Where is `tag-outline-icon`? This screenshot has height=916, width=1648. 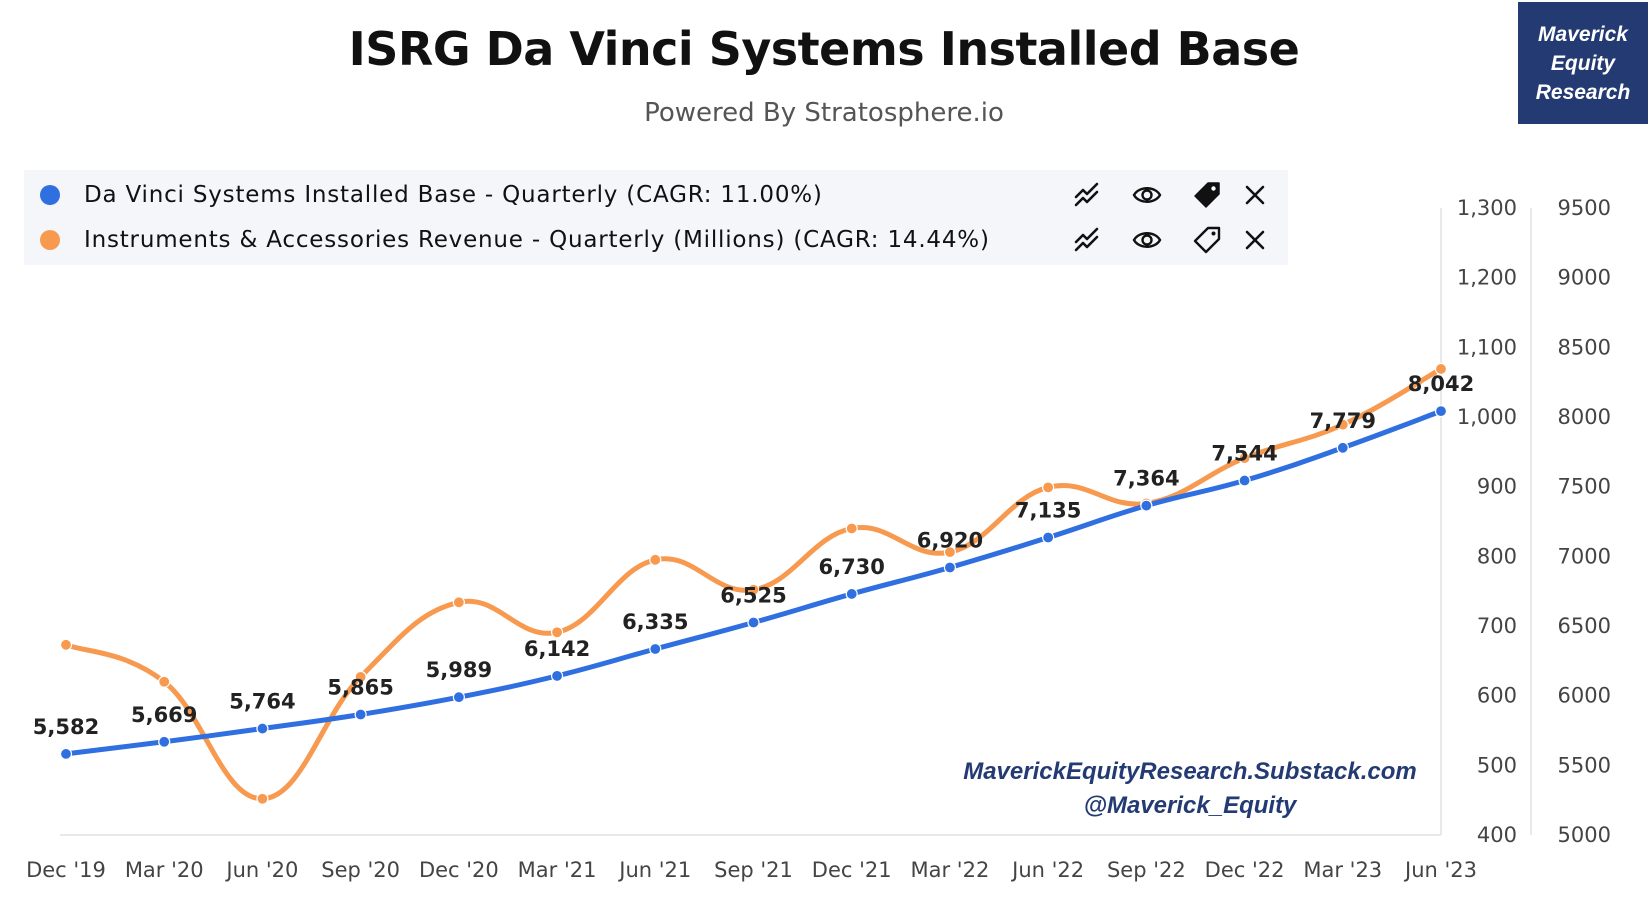
tag-outline-icon is located at coordinates (1207, 240).